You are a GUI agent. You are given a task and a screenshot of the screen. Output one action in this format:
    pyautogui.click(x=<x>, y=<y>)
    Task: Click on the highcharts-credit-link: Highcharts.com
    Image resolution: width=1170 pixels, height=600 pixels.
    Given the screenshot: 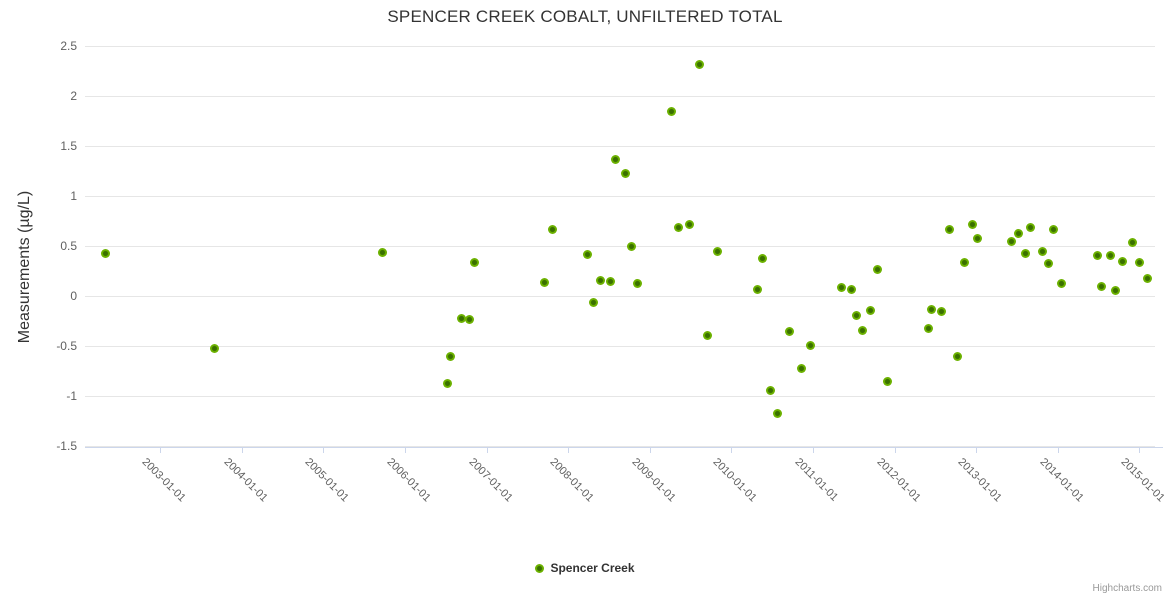 What is the action you would take?
    pyautogui.click(x=1127, y=588)
    